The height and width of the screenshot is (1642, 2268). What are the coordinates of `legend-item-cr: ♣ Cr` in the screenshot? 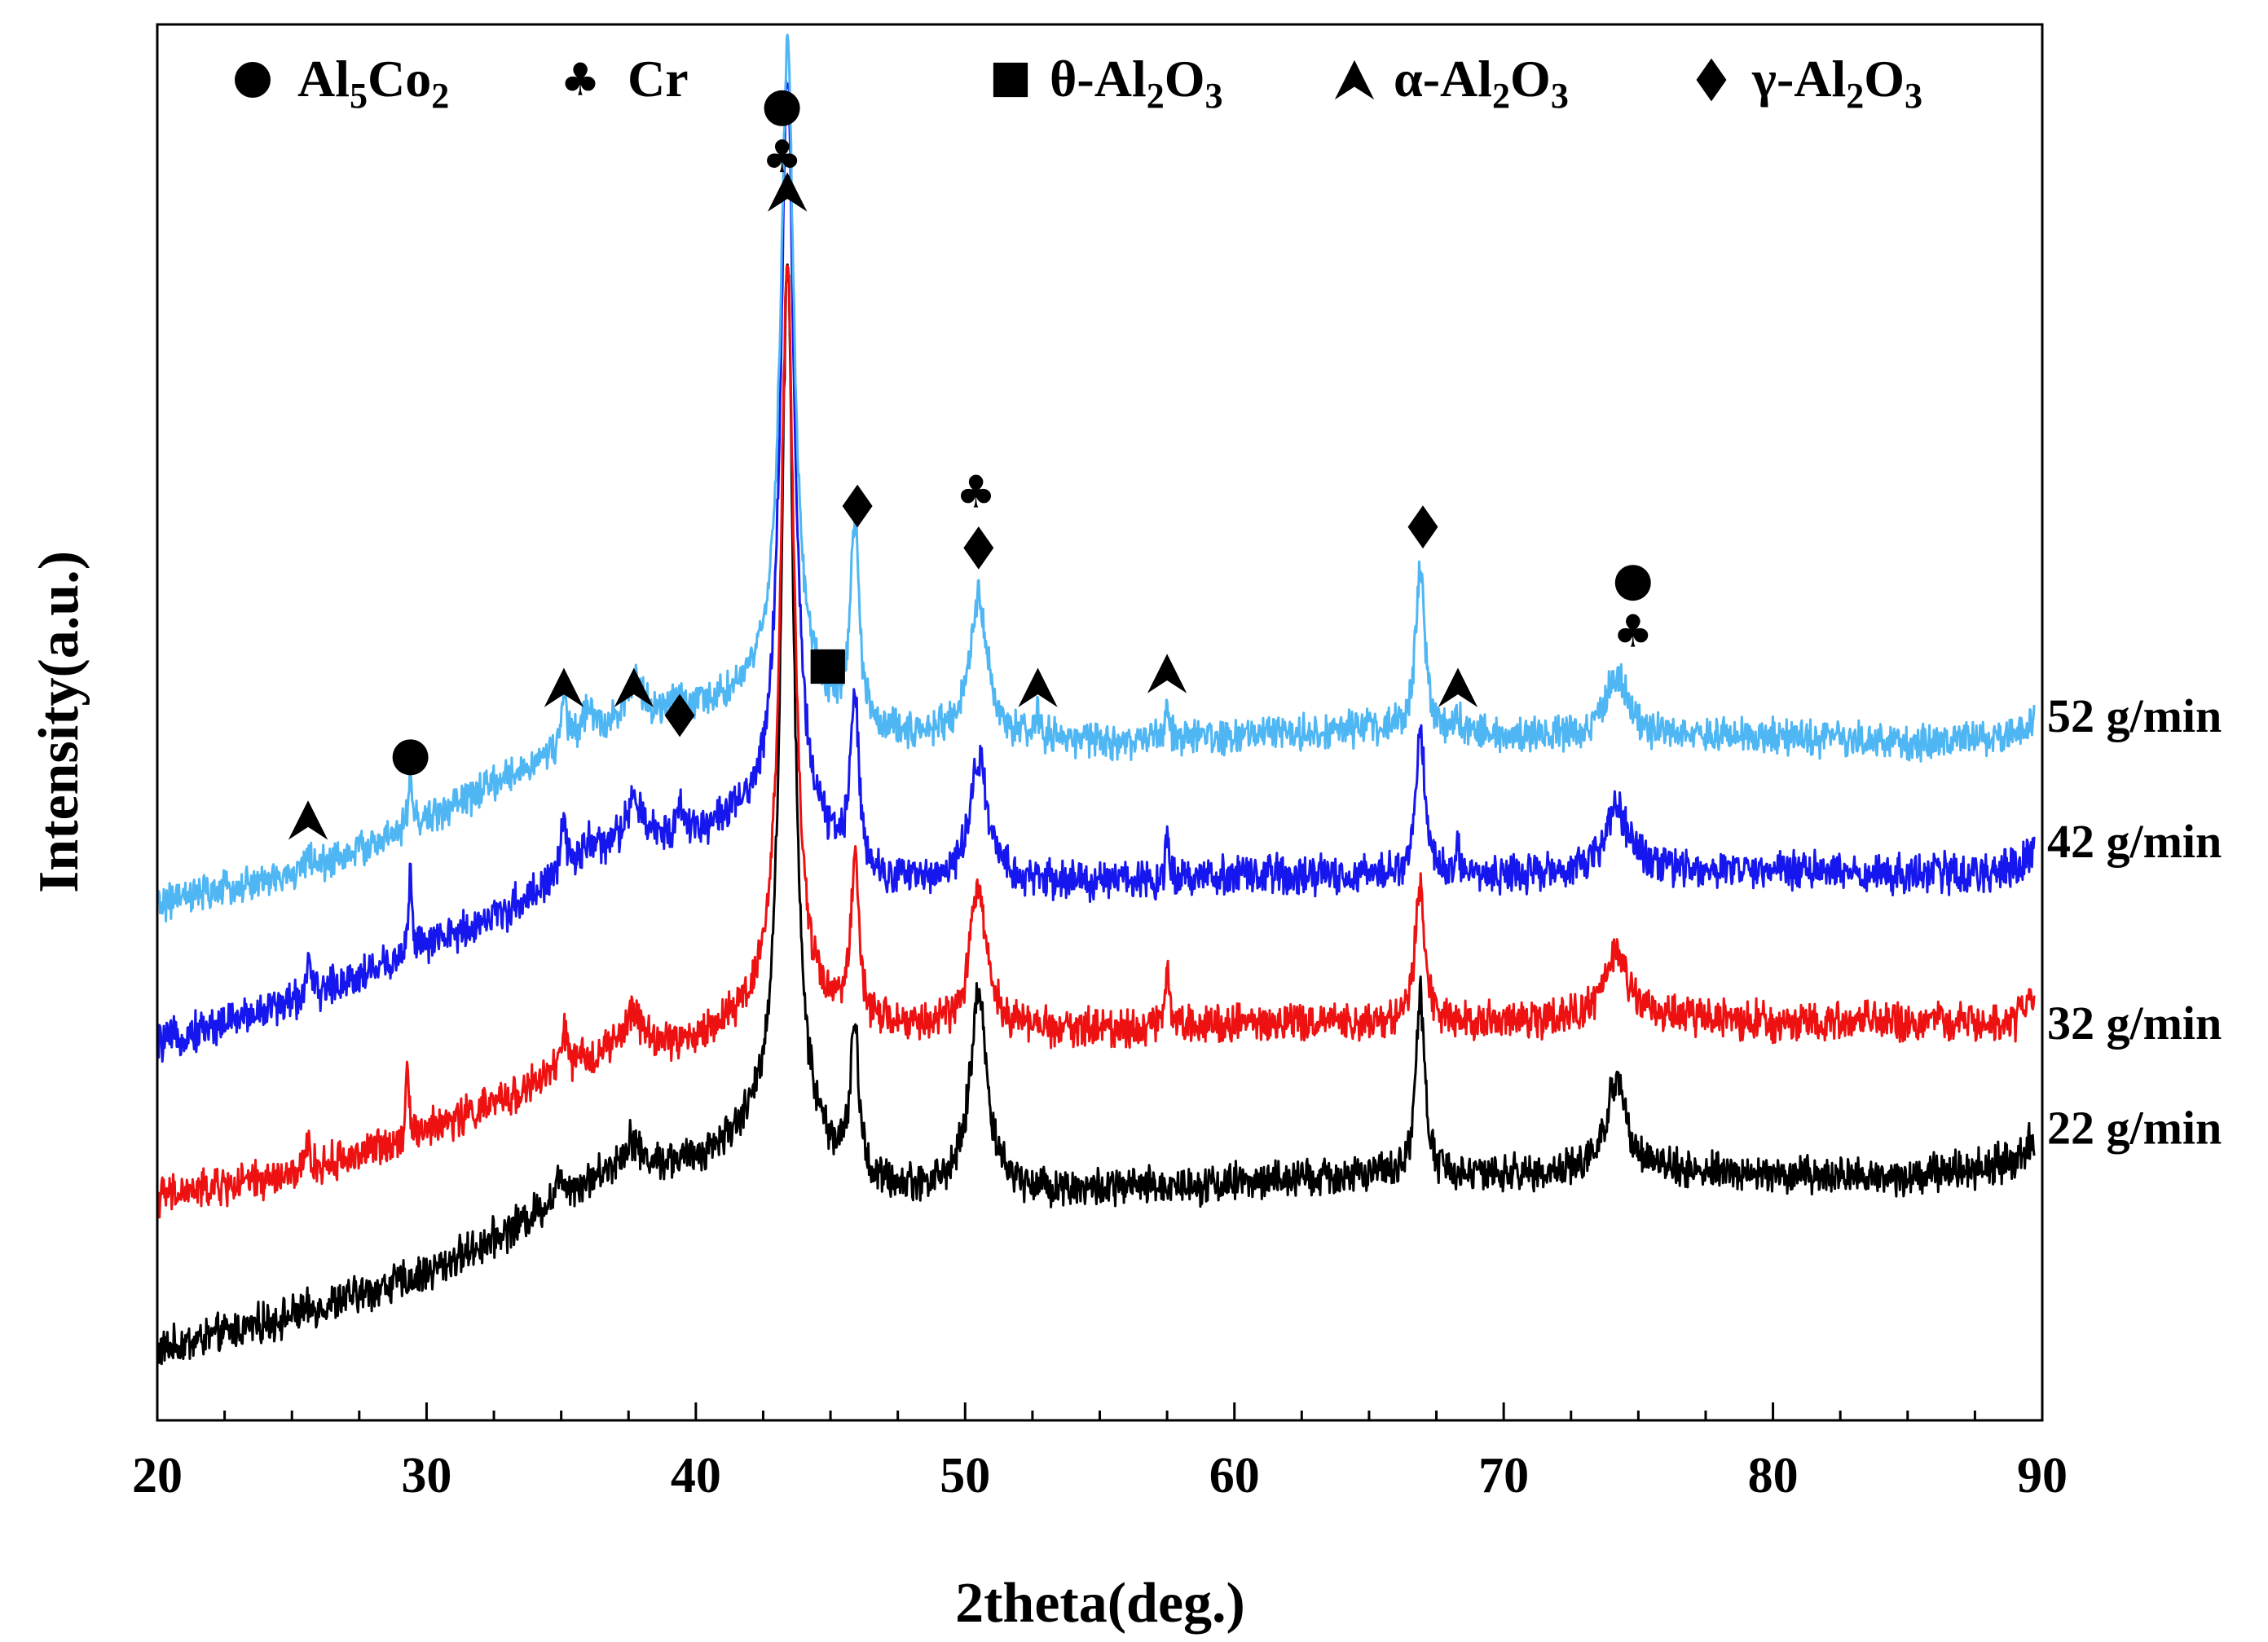 It's located at (624, 79).